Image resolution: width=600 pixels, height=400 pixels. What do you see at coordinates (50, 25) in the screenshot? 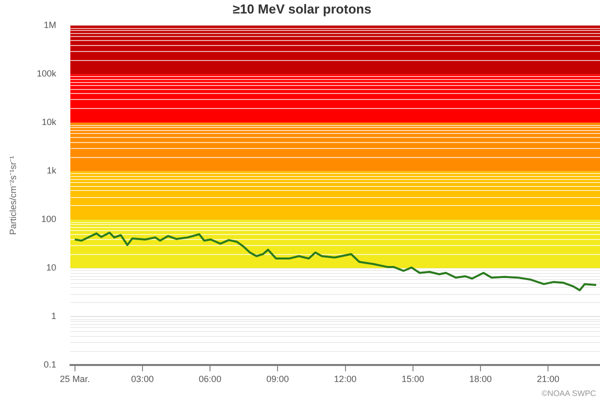
I see `y-tick-label: 1M` at bounding box center [50, 25].